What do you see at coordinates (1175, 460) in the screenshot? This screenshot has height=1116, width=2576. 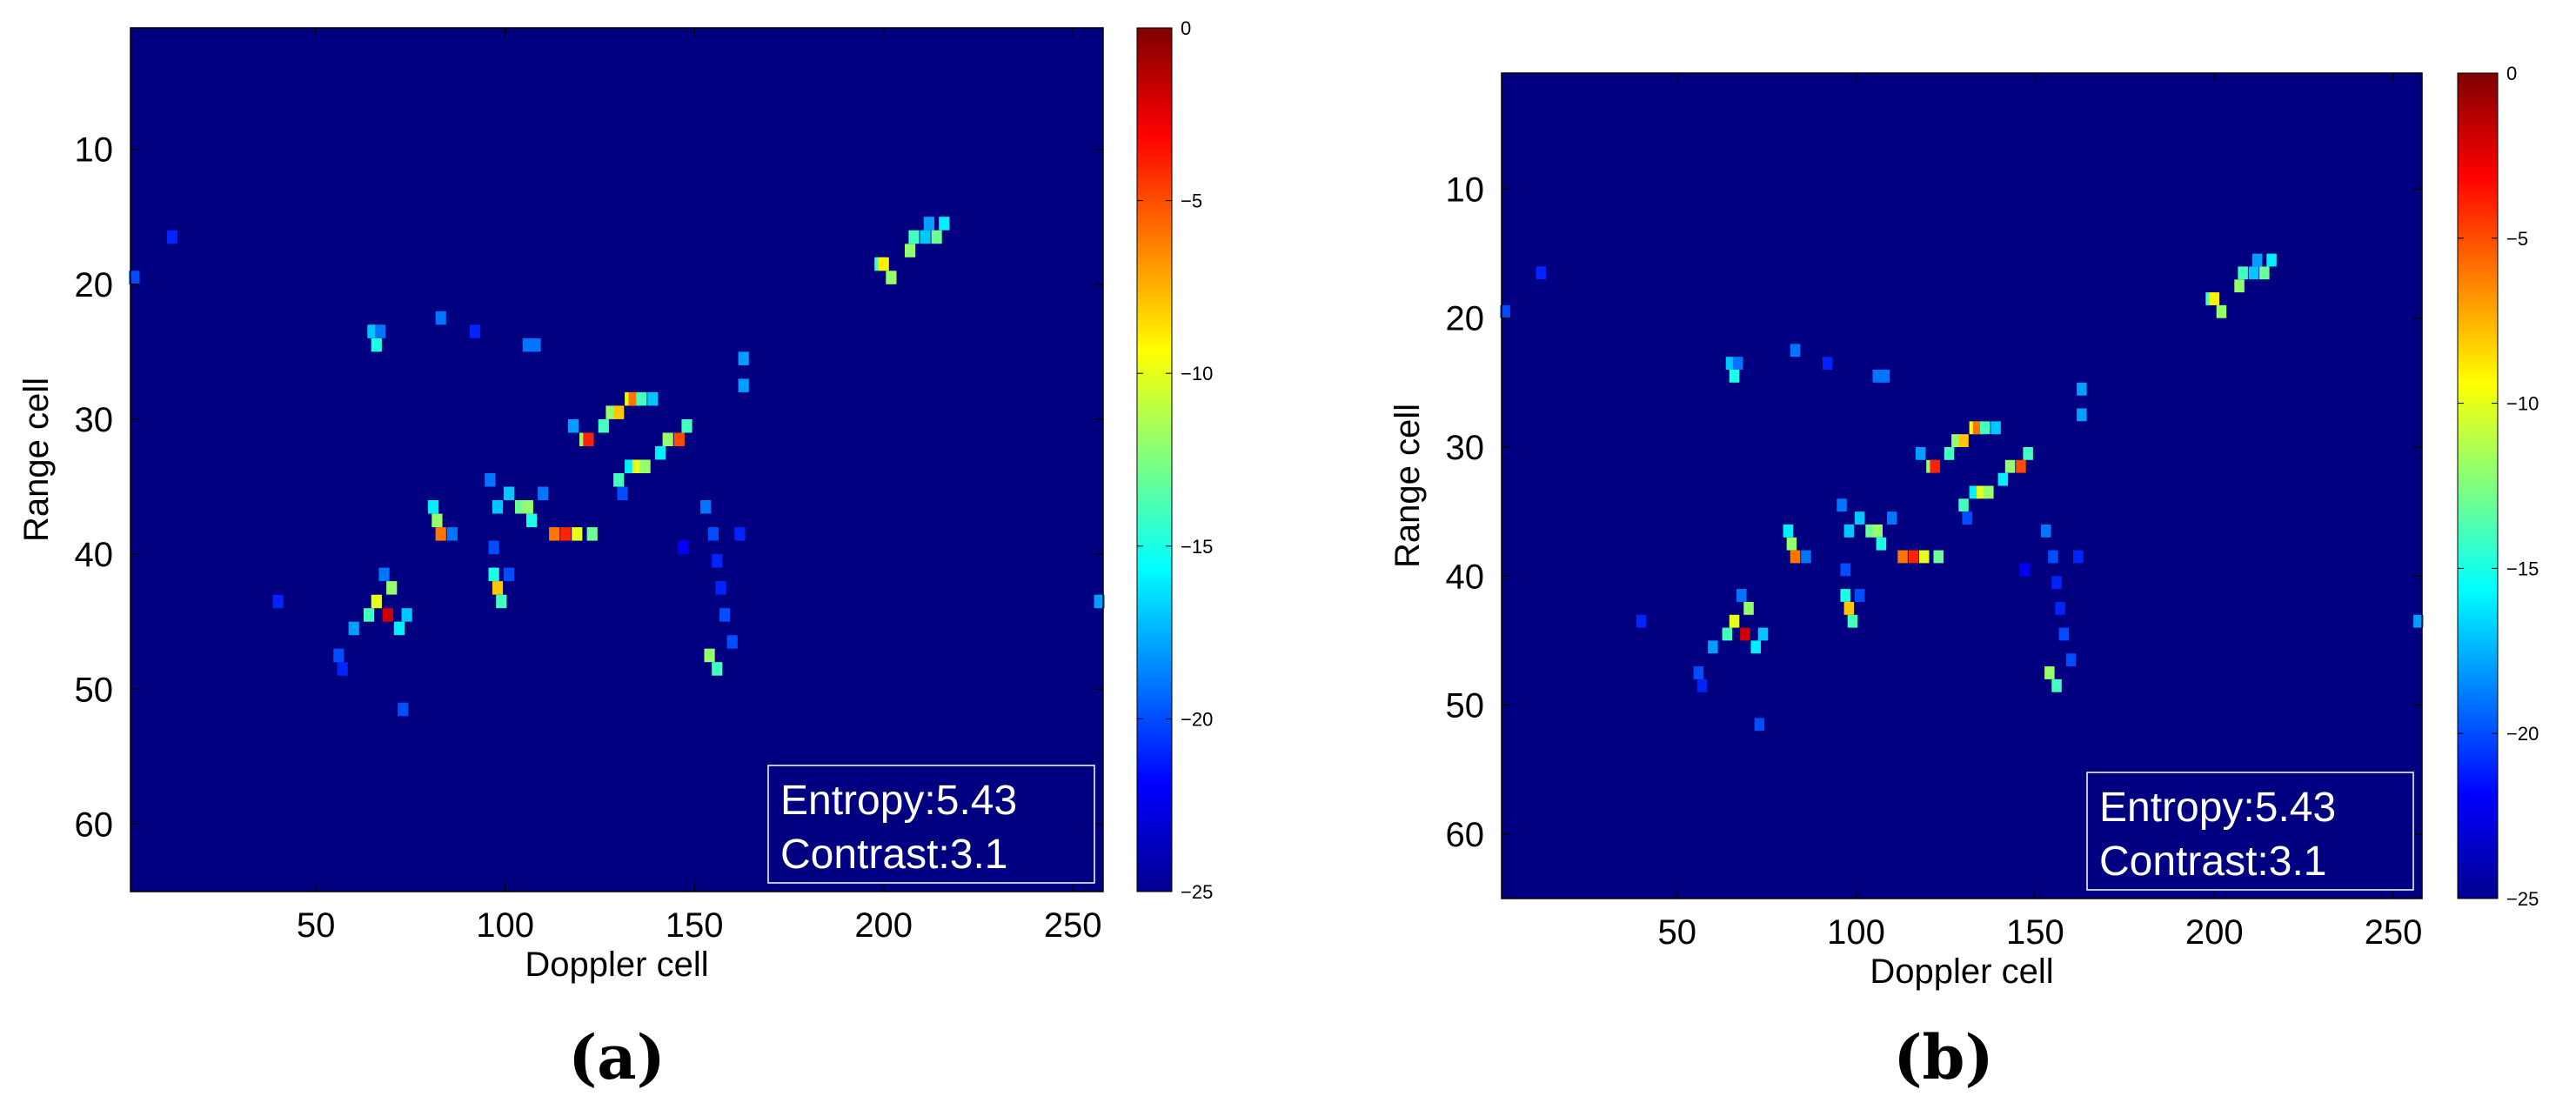 I see `colorbar-ticks-a: 0 −5 −10 −15 −20 −25` at bounding box center [1175, 460].